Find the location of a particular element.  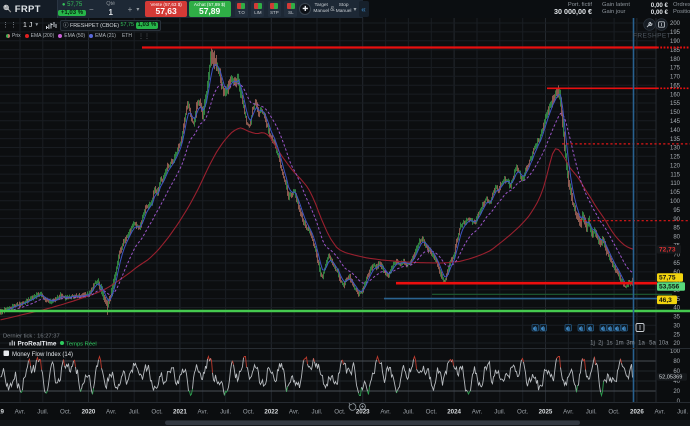

svg-text: 150 is located at coordinates (675, 113).